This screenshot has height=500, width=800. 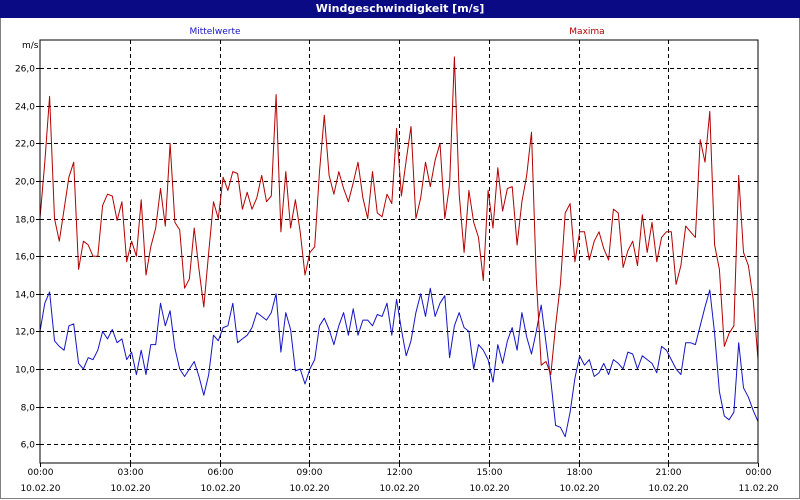 I want to click on y-tick-label: 20,0, so click(x=25, y=183).